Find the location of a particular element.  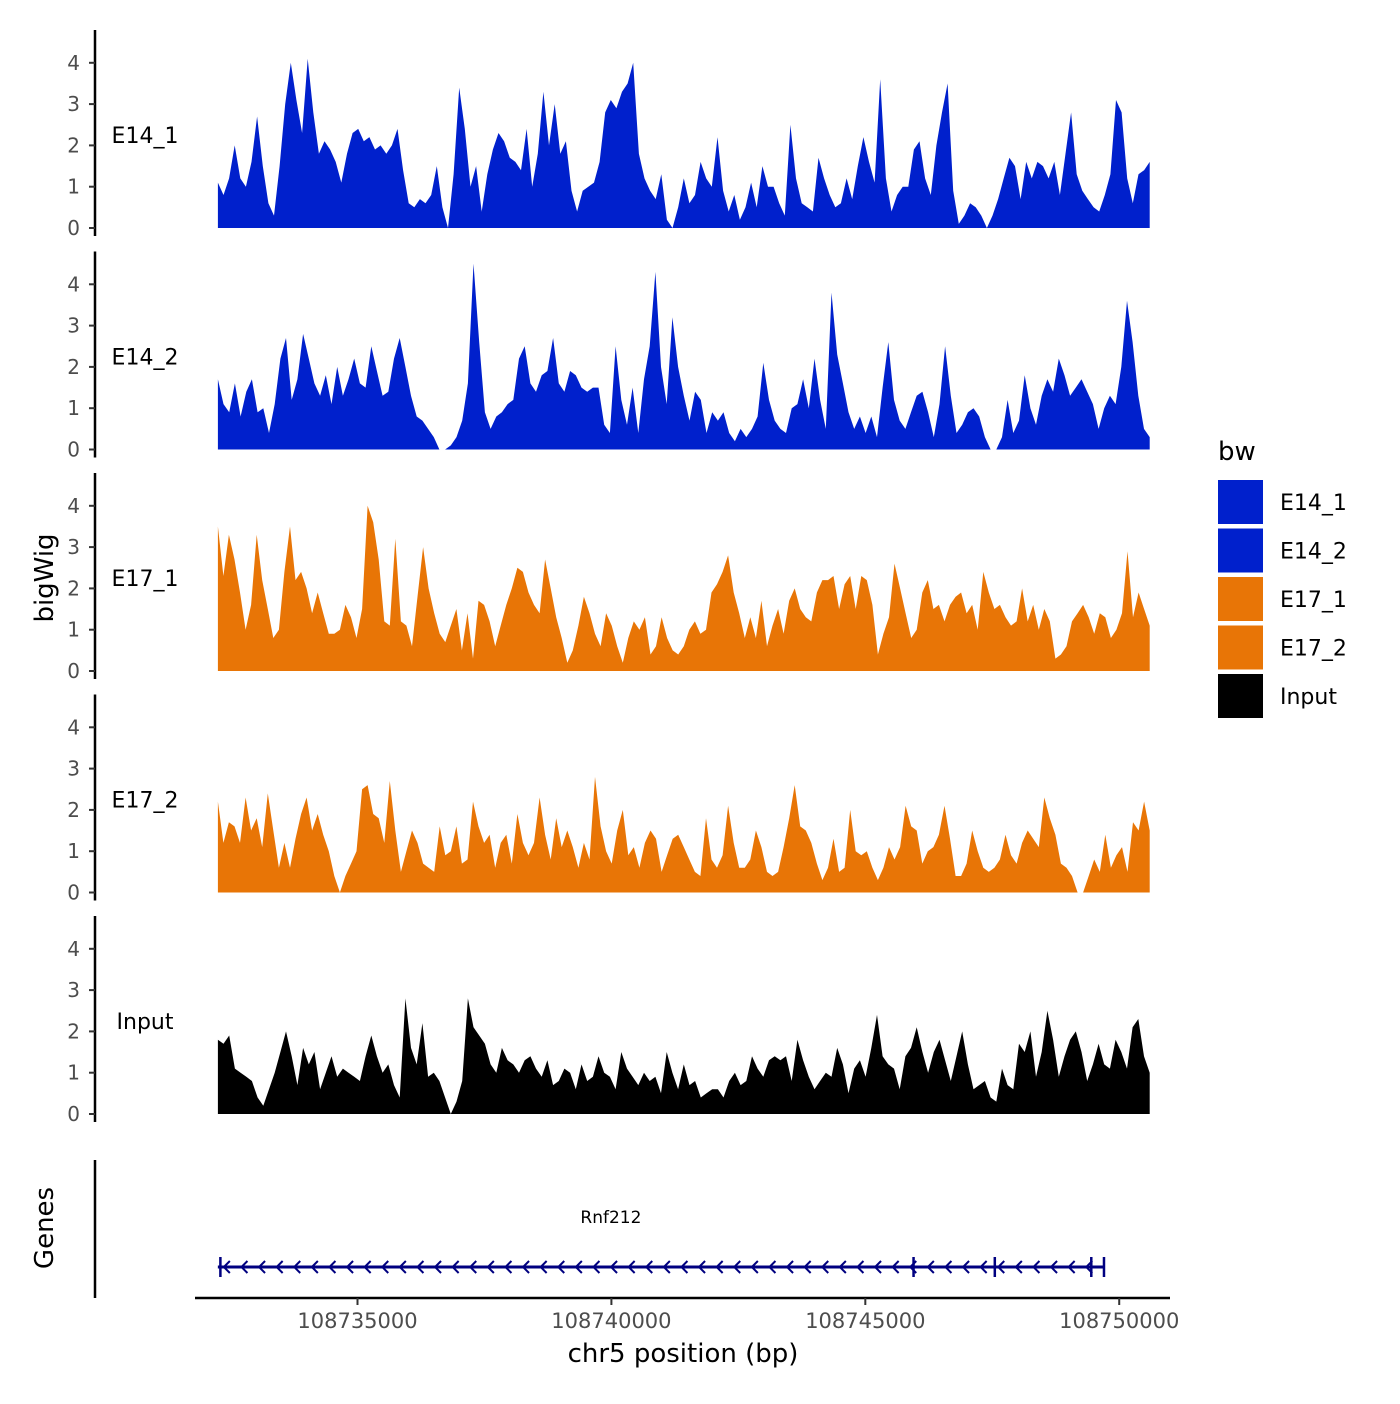

track-E14_1: 0 1 2 3 4 E14_1 is located at coordinates (608, 135).